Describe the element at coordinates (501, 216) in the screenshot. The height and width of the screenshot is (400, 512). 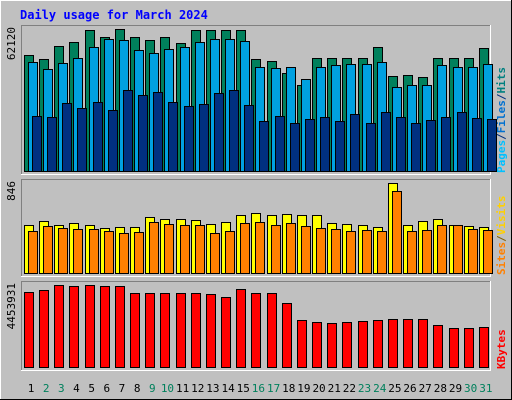
I see `legend-visits: Visits` at that location.